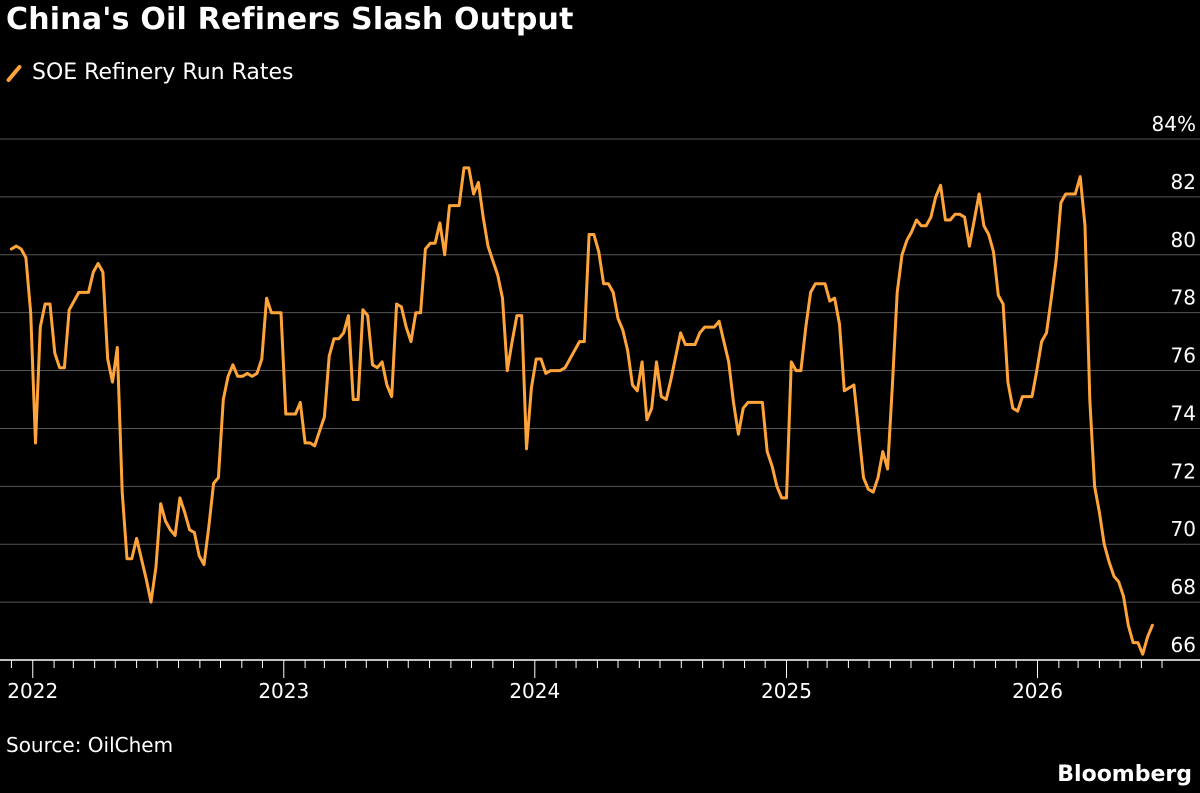 This screenshot has height=793, width=1200. I want to click on y-tick-label: 78, so click(1183, 298).